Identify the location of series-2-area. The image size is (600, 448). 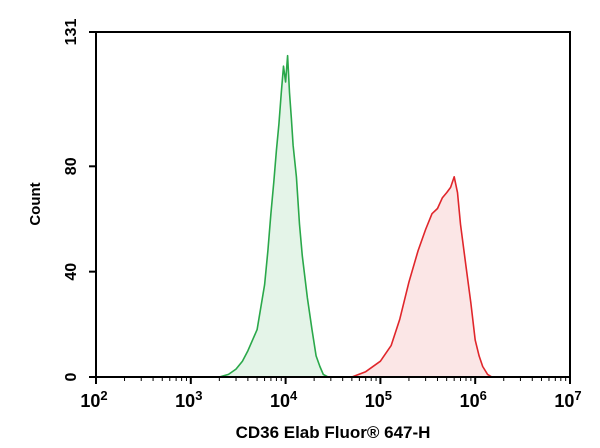
(421, 276).